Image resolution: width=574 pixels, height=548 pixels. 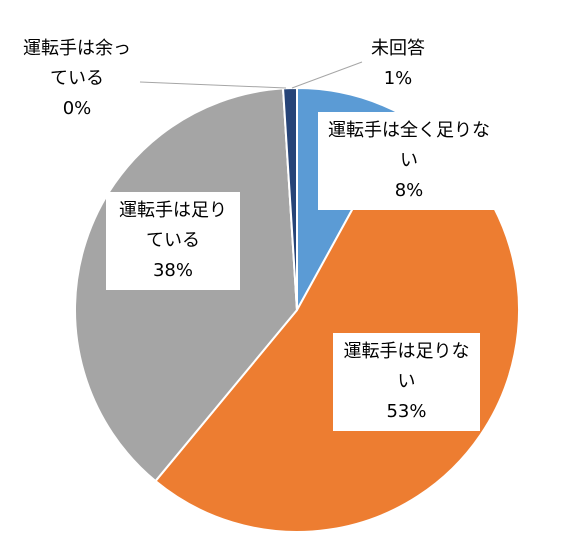 What do you see at coordinates (398, 64) in the screenshot?
I see `data-label: 未回答 1%` at bounding box center [398, 64].